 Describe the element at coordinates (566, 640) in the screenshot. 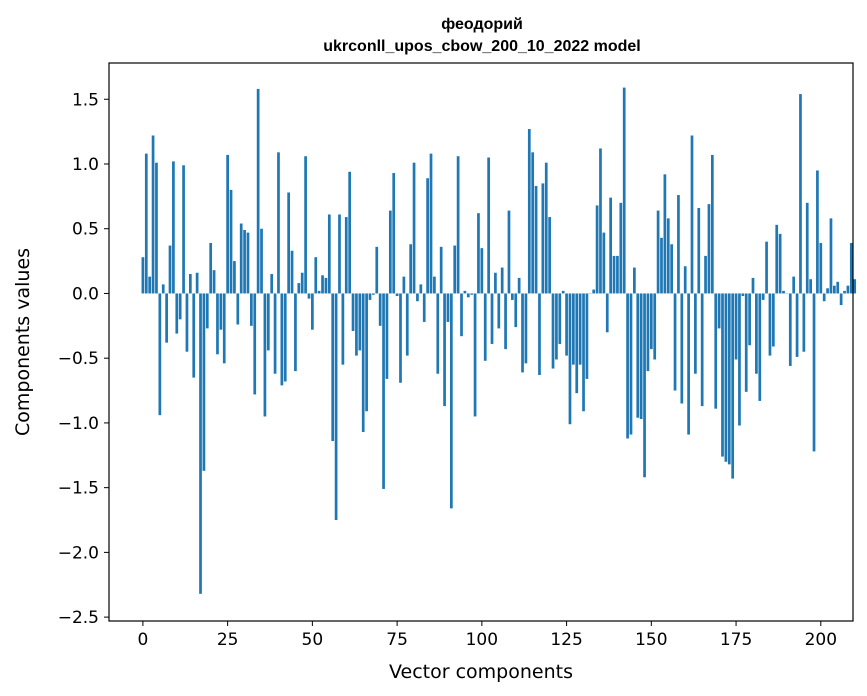

I see `x-tick-label: 125` at that location.